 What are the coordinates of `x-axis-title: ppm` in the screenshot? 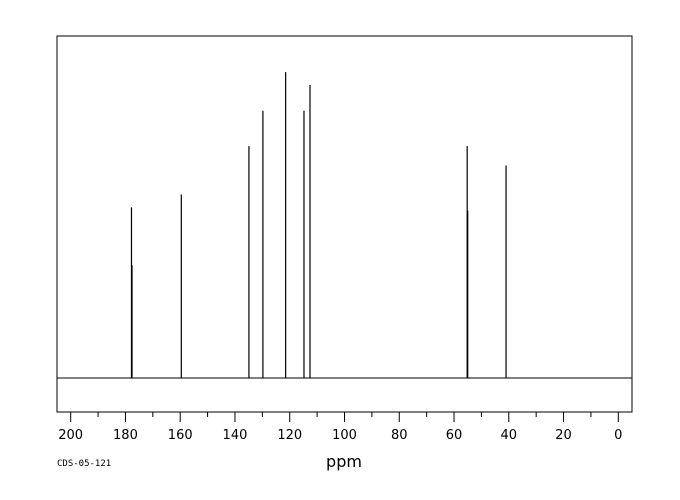 It's located at (344, 461).